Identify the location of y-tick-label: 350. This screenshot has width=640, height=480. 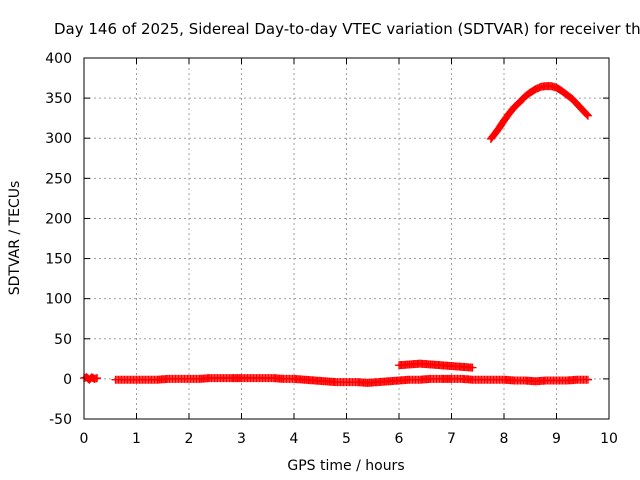
(58, 99).